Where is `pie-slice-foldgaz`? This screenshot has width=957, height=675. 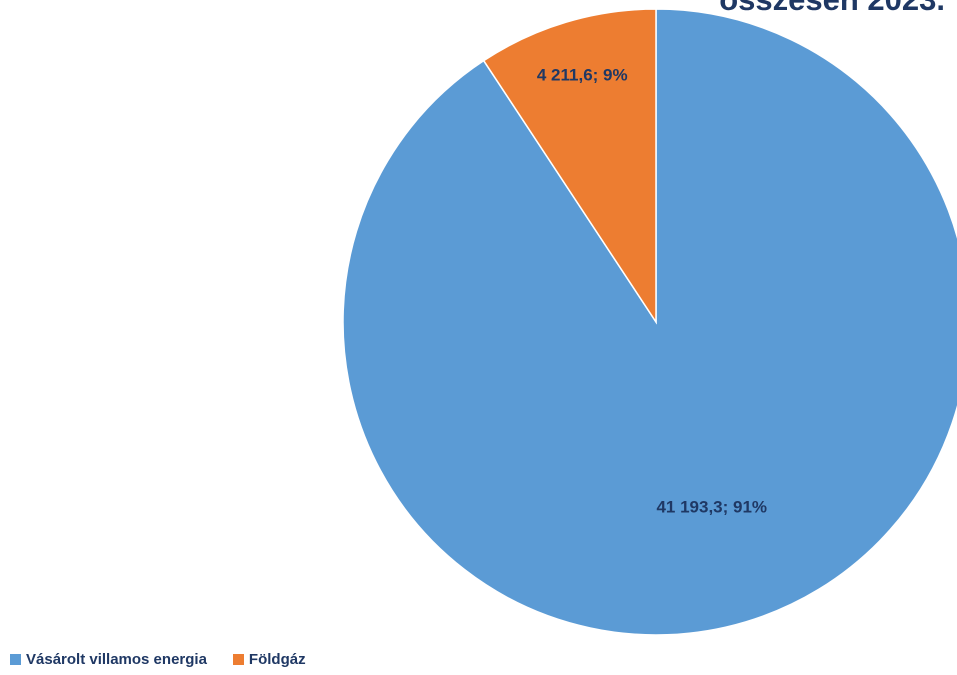
pie-slice-foldgaz is located at coordinates (569, 166).